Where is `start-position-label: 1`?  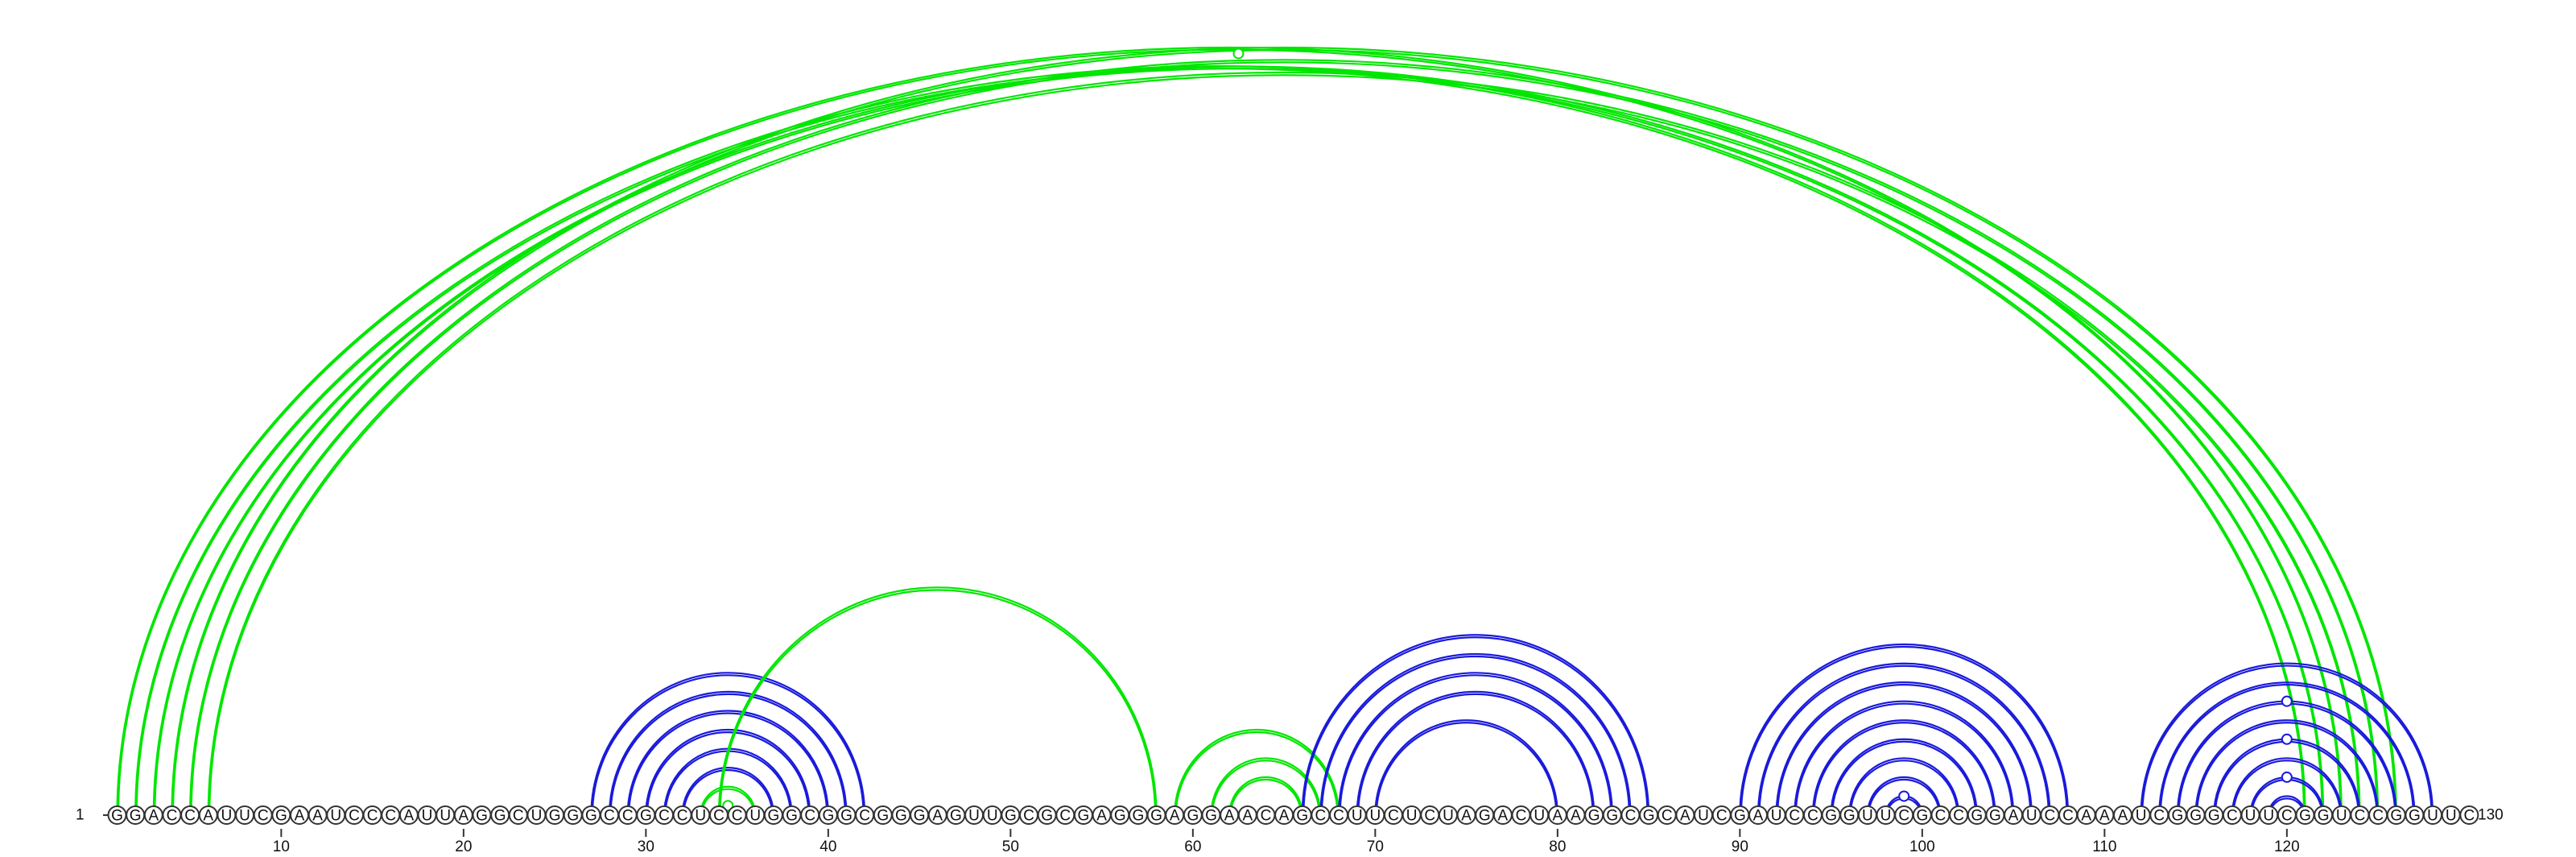 start-position-label: 1 is located at coordinates (80, 815).